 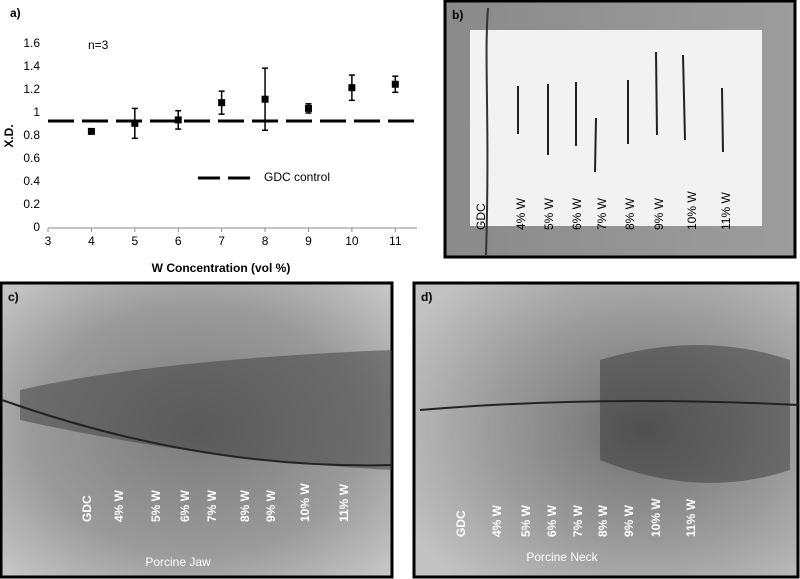 I want to click on y-tick-label: 1.6, so click(x=31, y=43).